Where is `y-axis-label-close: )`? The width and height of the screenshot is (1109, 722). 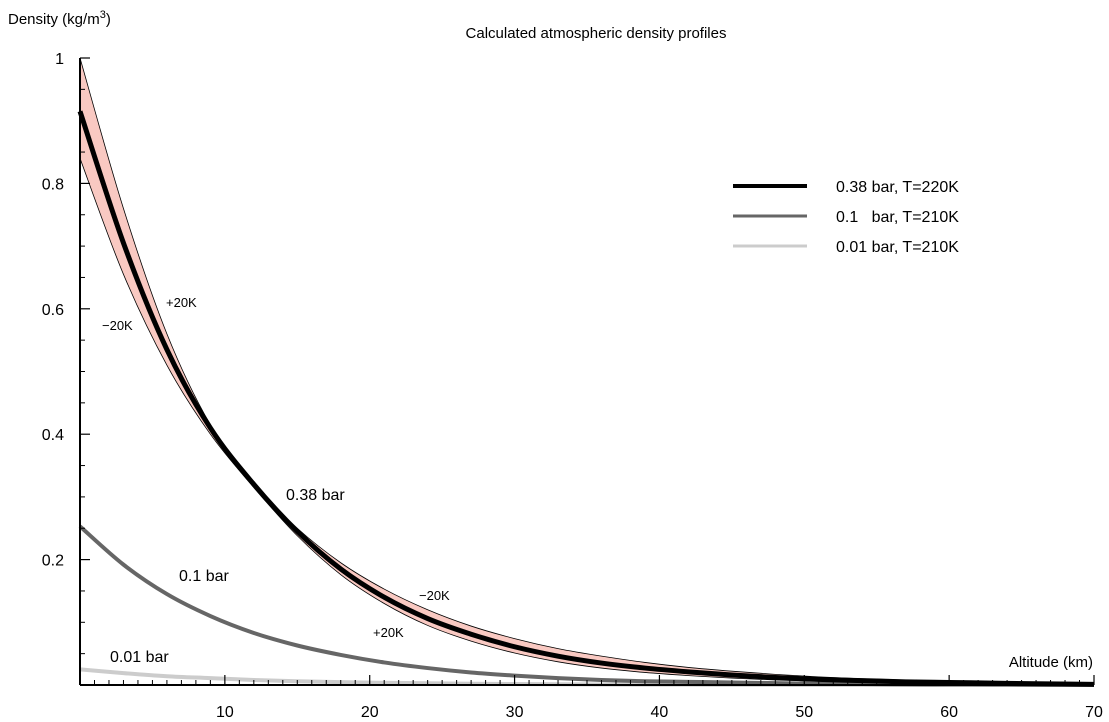 y-axis-label-close: ) is located at coordinates (108, 19).